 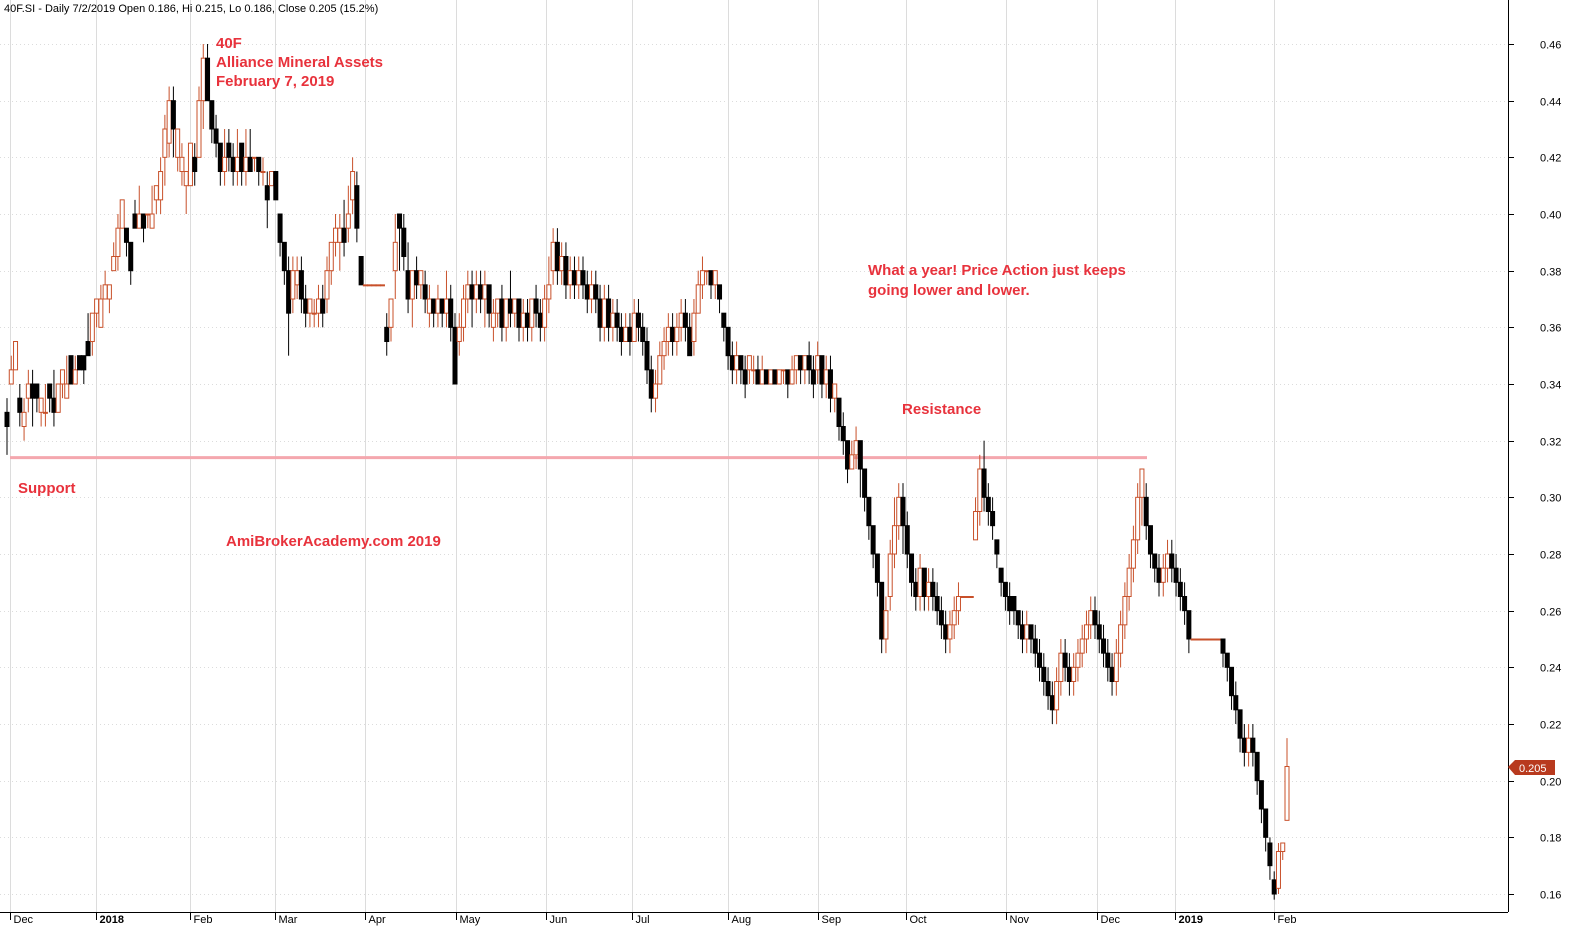 I want to click on x-tick-label: Nov, so click(x=1020, y=920).